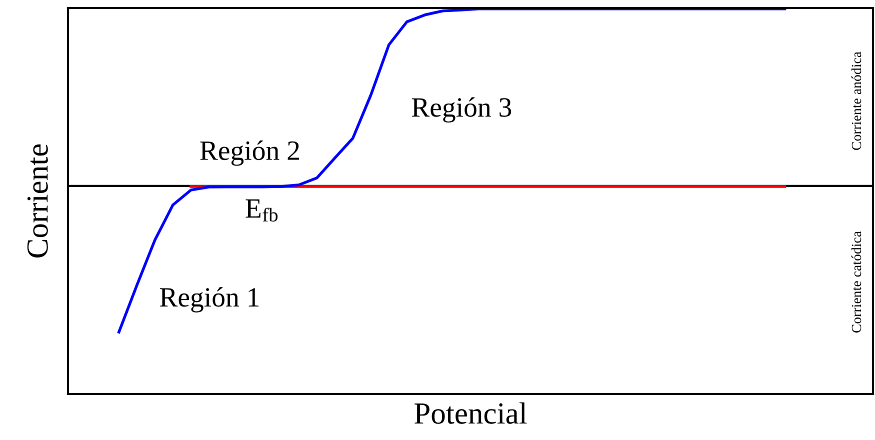  Describe the element at coordinates (262, 210) in the screenshot. I see `annotation: E$_{fb}$` at that location.